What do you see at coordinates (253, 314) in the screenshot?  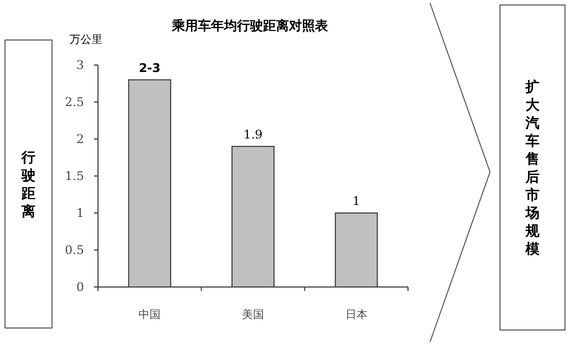 I see `x-tick-label: 美国` at bounding box center [253, 314].